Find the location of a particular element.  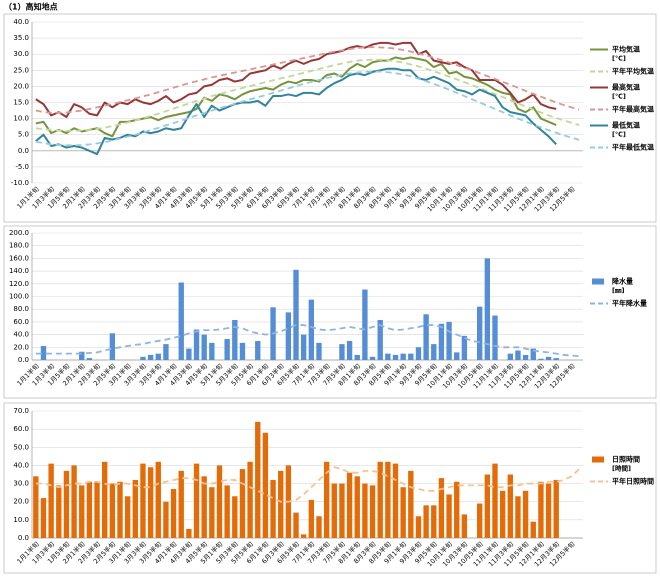

legend-label: 平年降水量 is located at coordinates (629, 303).